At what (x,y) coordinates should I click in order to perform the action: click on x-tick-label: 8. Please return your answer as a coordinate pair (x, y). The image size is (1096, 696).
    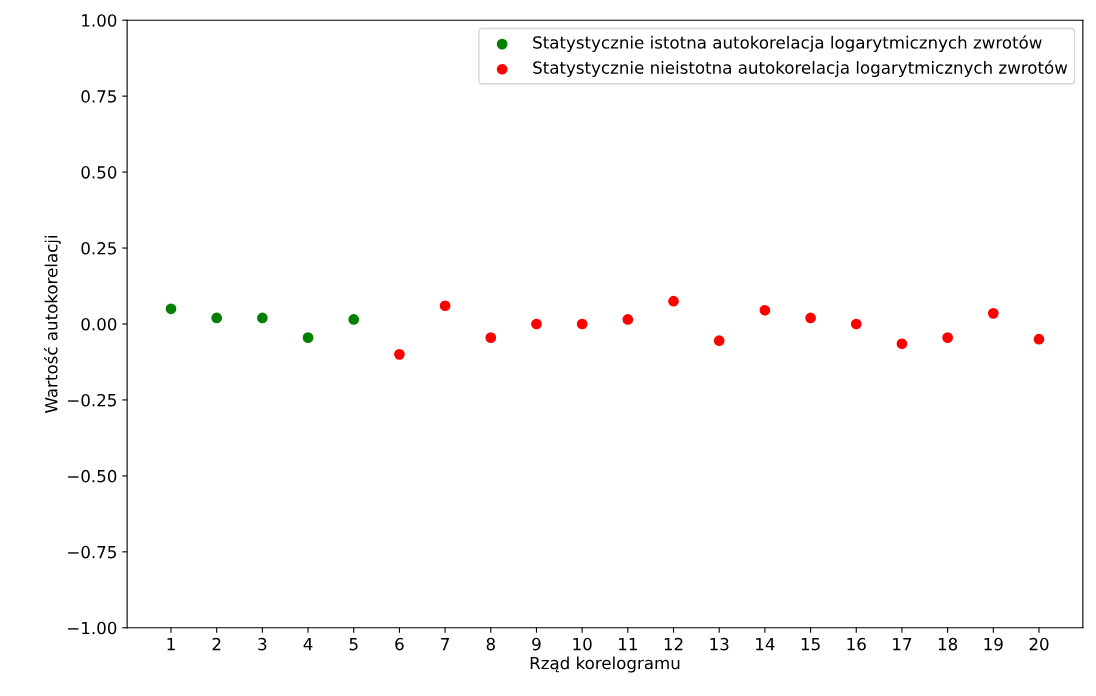
    Looking at the image, I should click on (490, 644).